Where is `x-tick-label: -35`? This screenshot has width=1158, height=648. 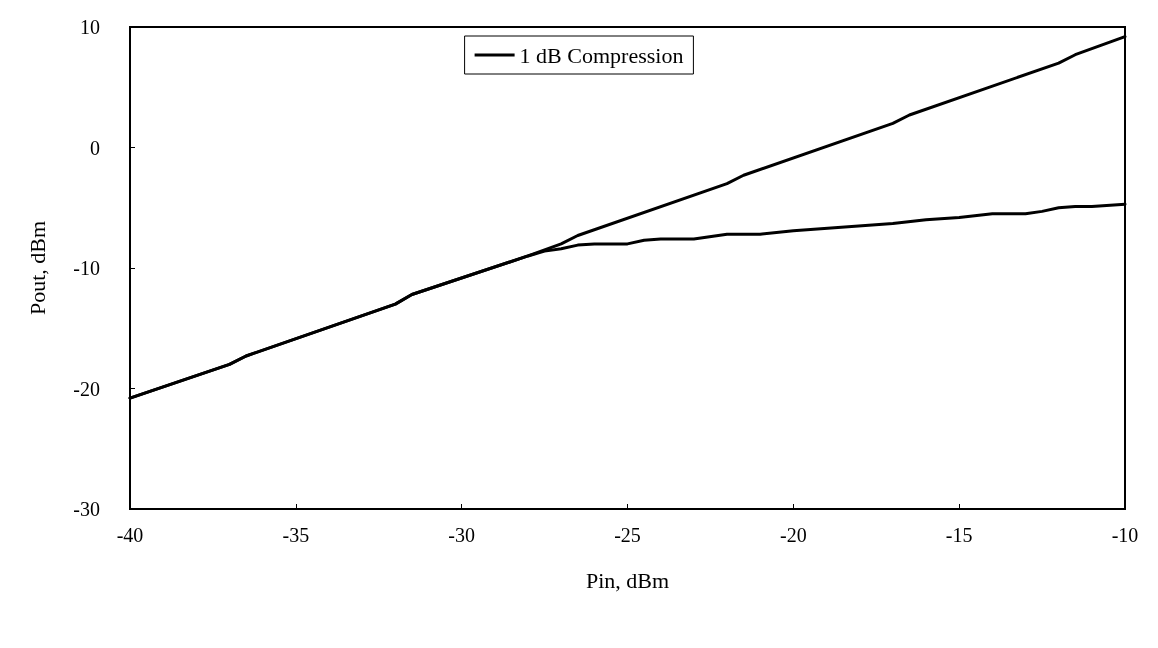 x-tick-label: -35 is located at coordinates (296, 535).